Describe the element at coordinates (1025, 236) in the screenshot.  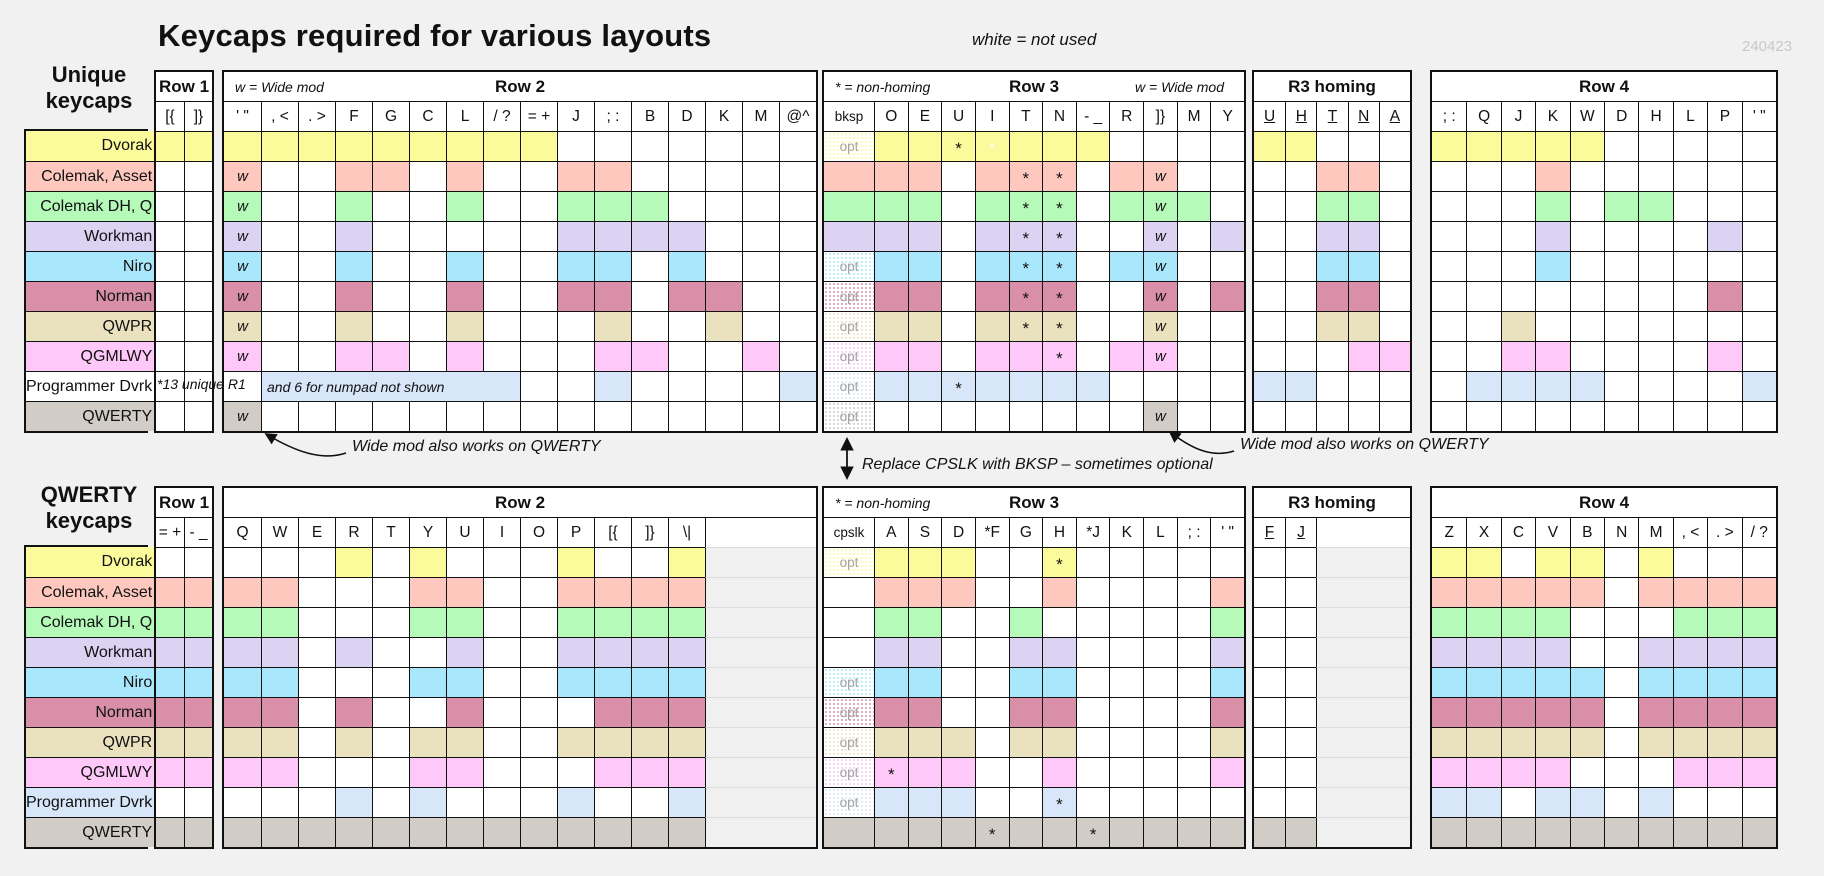
I see `cell-top-workman-r3-5: *` at that location.